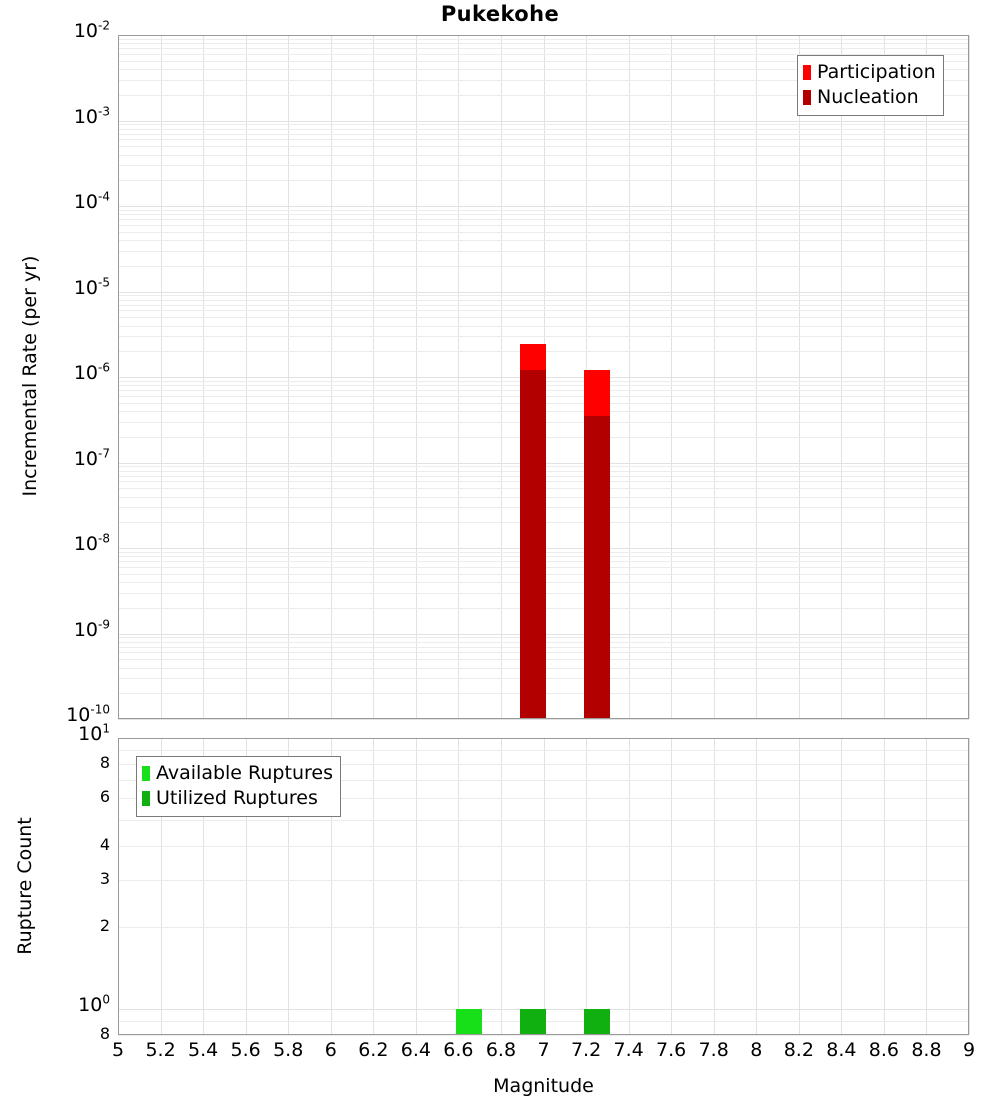 This screenshot has height=1100, width=1000. I want to click on legend-item: Utilized Ruptures, so click(237, 798).